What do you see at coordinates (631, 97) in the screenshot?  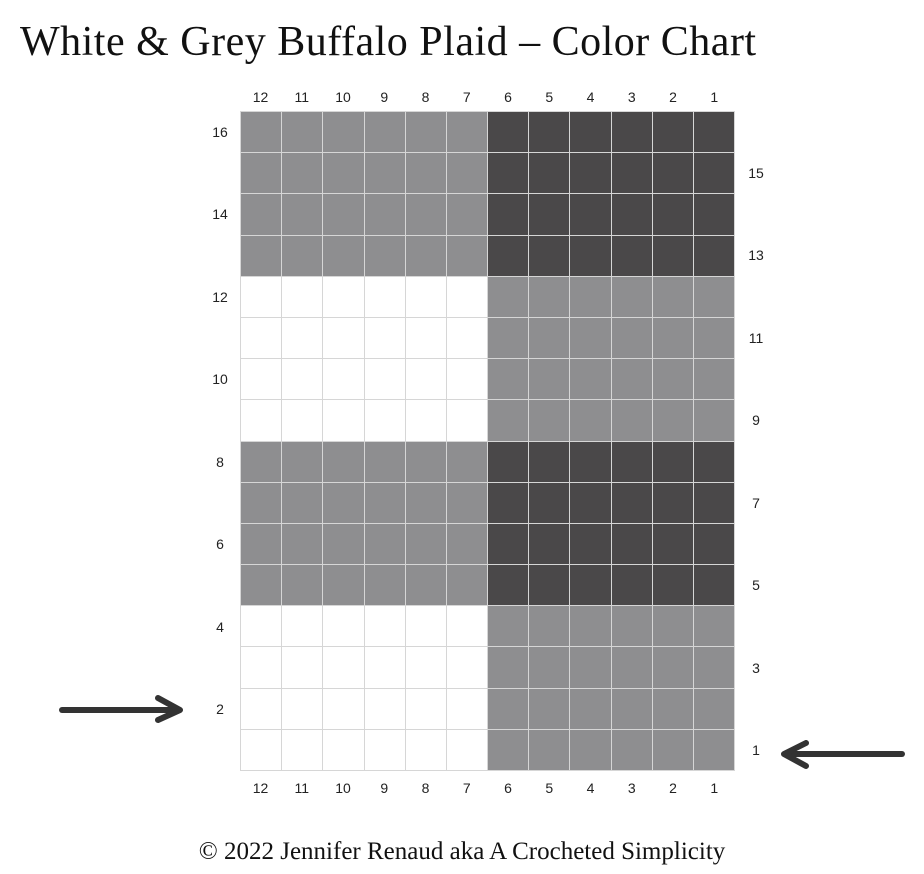 I see `column-label-top: 3` at bounding box center [631, 97].